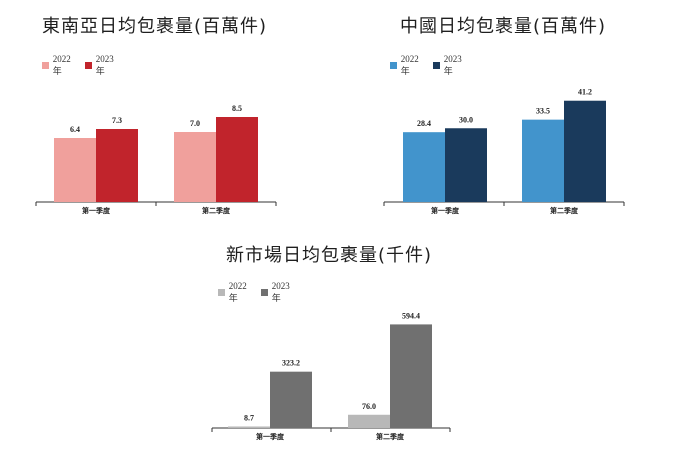 This screenshot has width=695, height=451. I want to click on data-label: 594.4, so click(411, 315).